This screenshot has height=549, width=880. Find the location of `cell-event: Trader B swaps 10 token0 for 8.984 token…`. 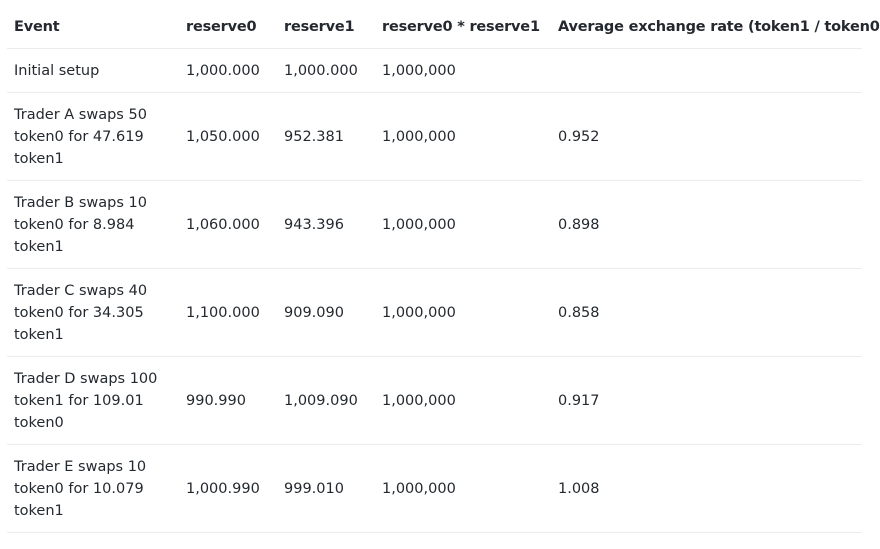

cell-event: Trader B swaps 10 token0 for 8.984 token… is located at coordinates (93, 224).